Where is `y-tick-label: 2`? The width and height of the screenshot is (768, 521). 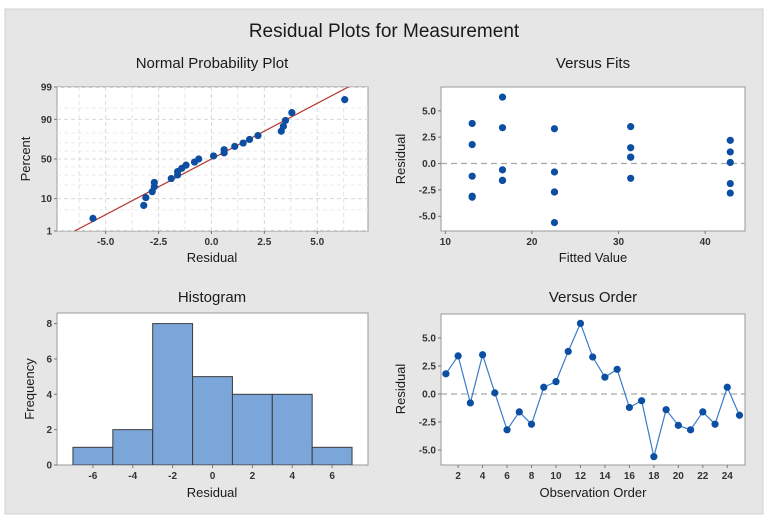 y-tick-label: 2 is located at coordinates (49, 430).